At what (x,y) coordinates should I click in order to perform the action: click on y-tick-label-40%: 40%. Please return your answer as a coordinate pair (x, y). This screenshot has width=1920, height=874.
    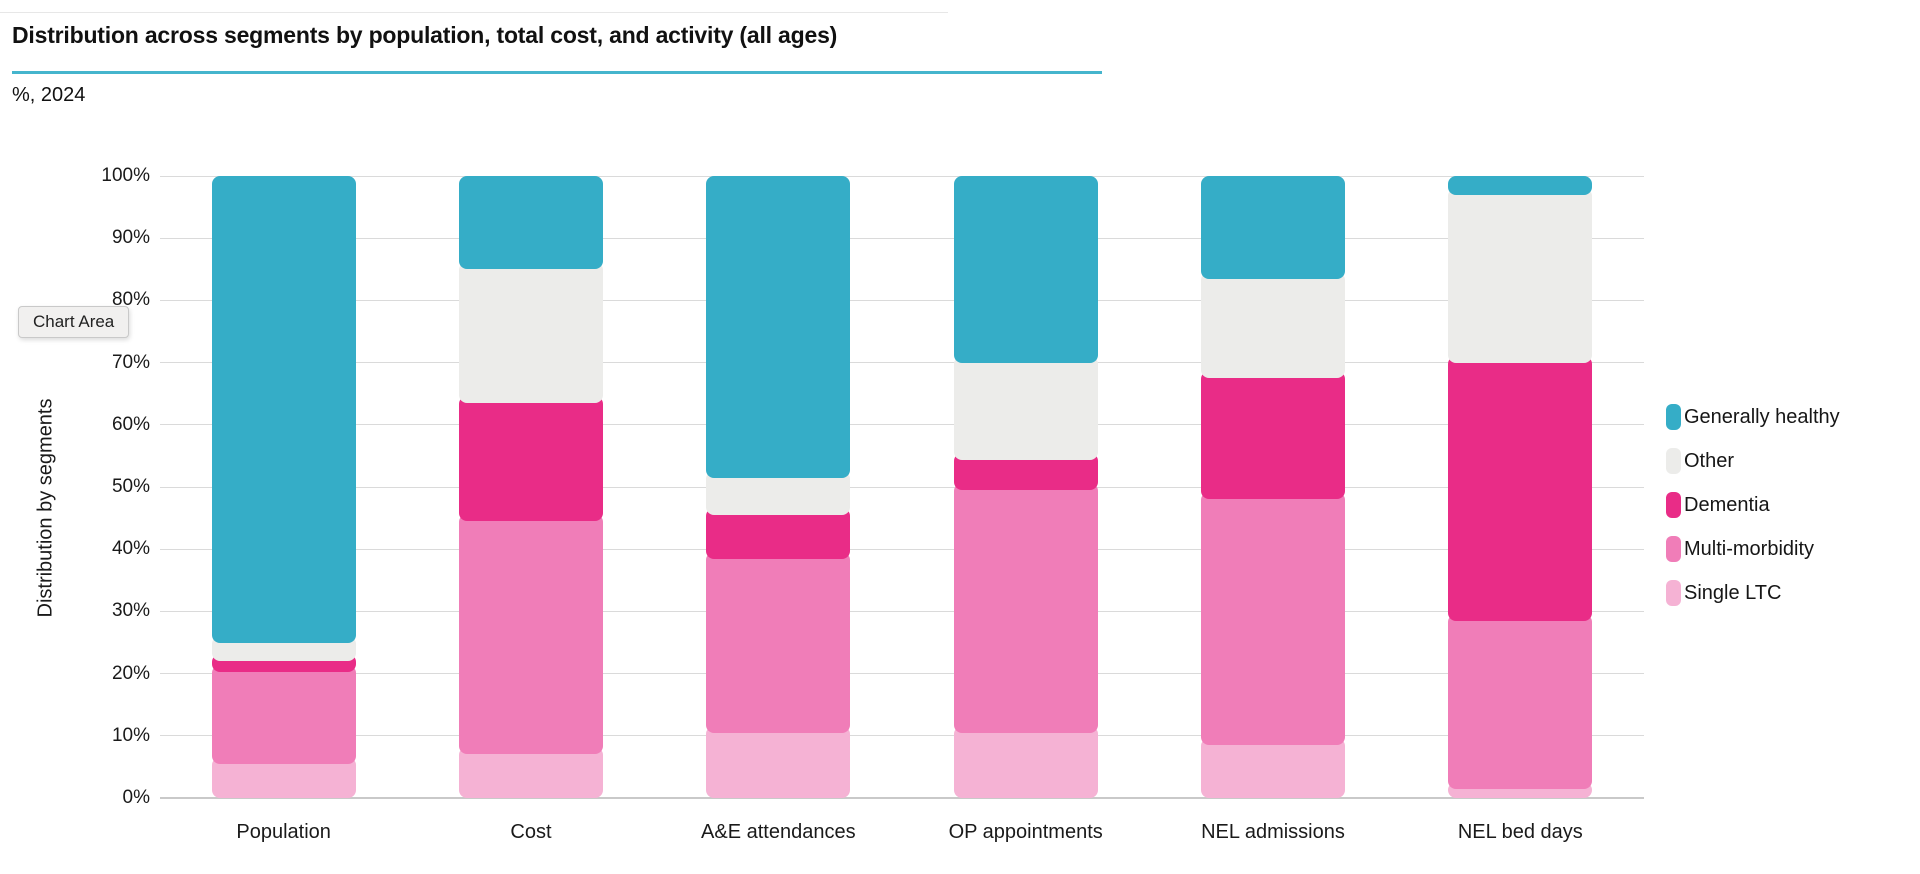
    Looking at the image, I should click on (130, 549).